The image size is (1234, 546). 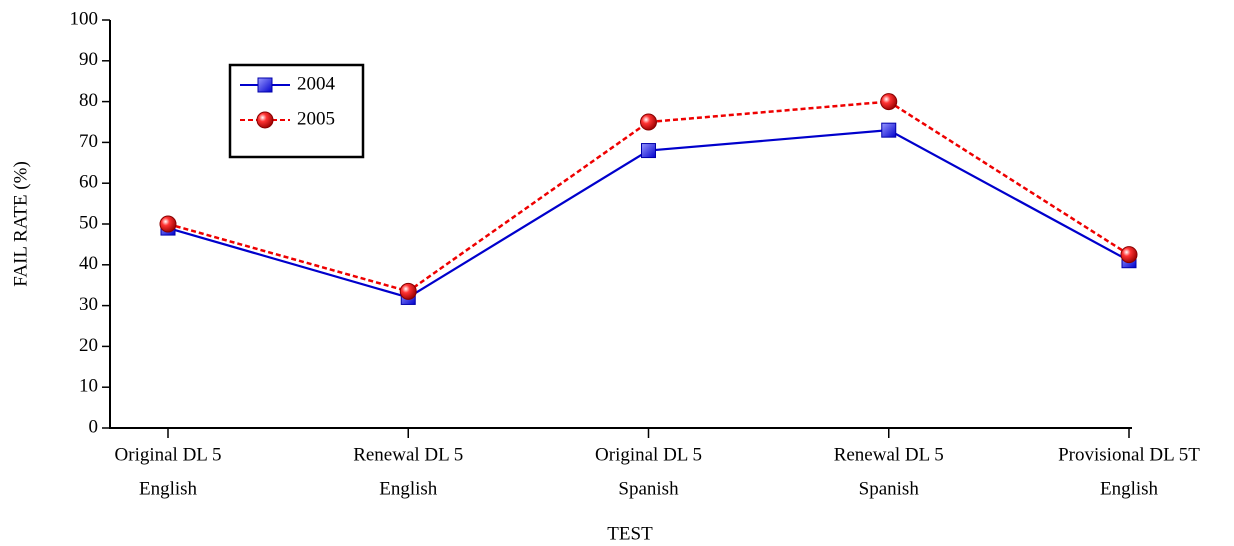 I want to click on x-tick-label: Provisional DL 5T, so click(x=1129, y=454).